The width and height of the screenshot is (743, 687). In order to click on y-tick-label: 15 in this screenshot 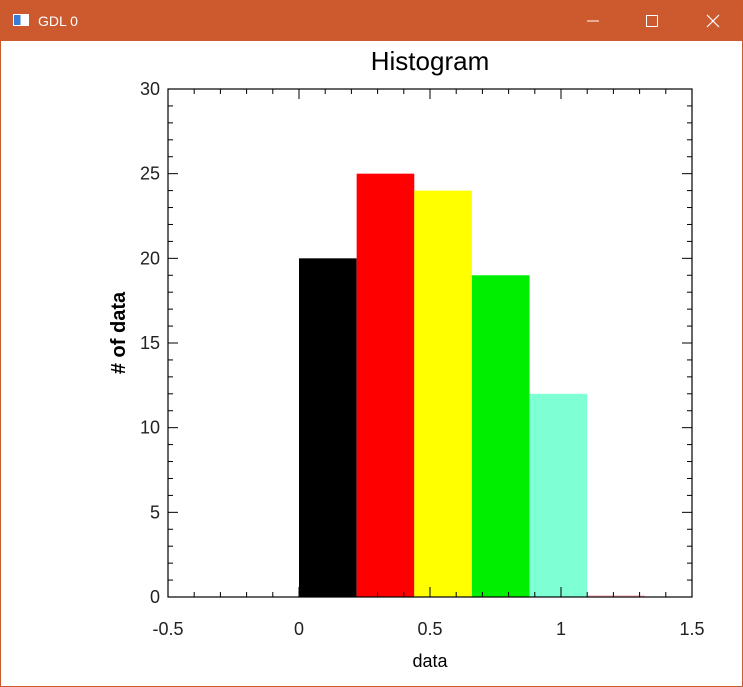, I will do `click(150, 343)`.